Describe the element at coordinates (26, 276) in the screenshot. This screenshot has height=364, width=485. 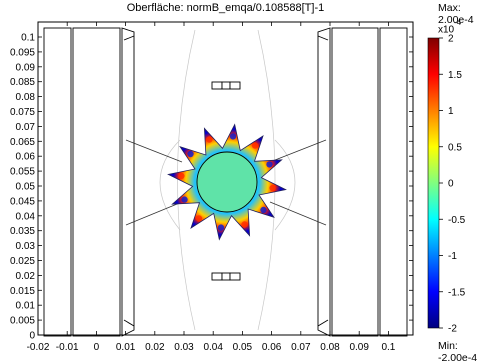
I see `y-tick-label: 0.02` at that location.